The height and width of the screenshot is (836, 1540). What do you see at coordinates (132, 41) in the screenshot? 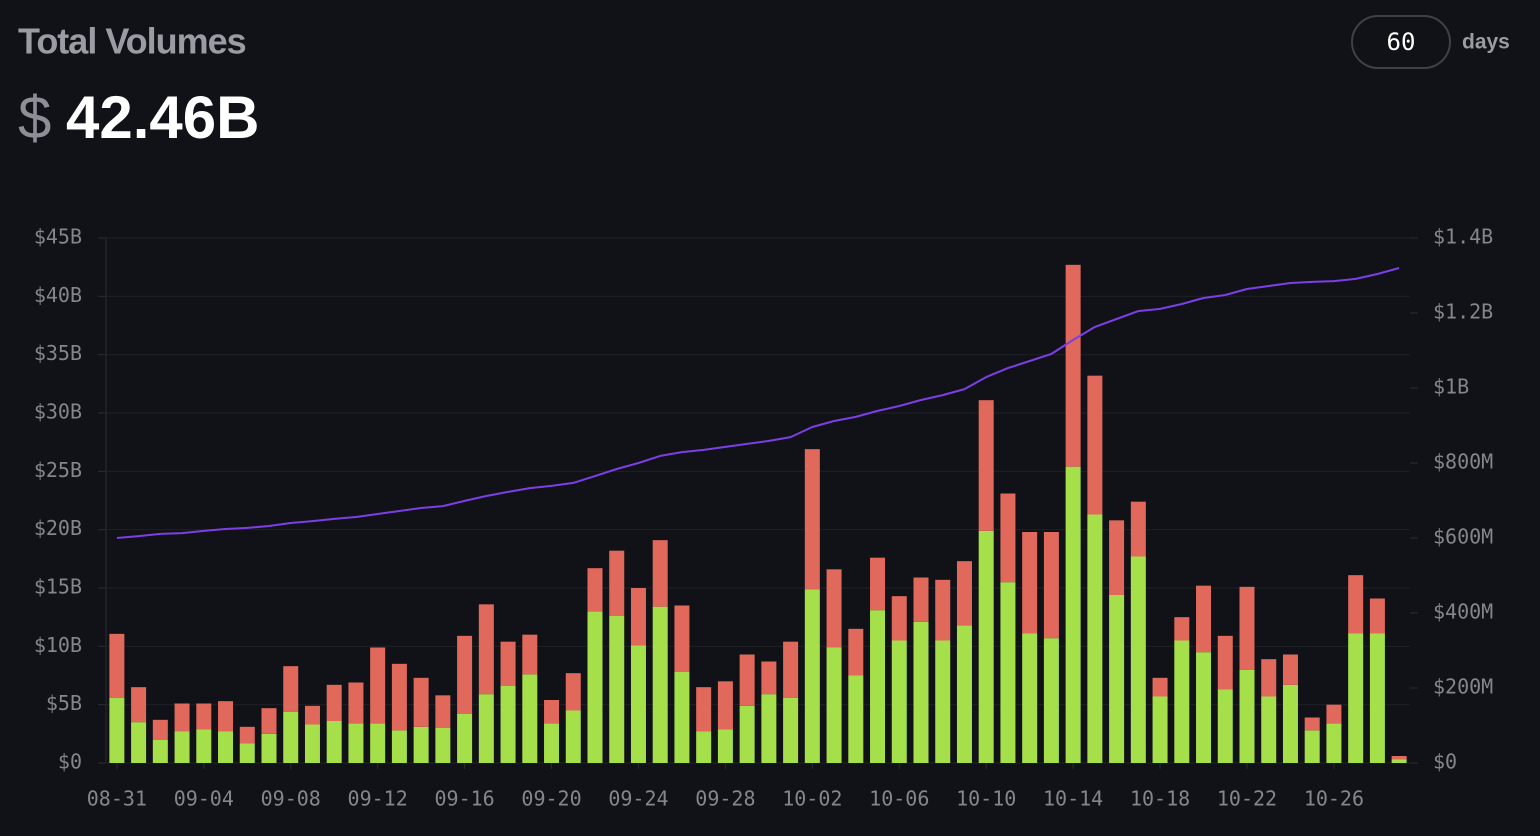
I see `title: Total Volumes` at bounding box center [132, 41].